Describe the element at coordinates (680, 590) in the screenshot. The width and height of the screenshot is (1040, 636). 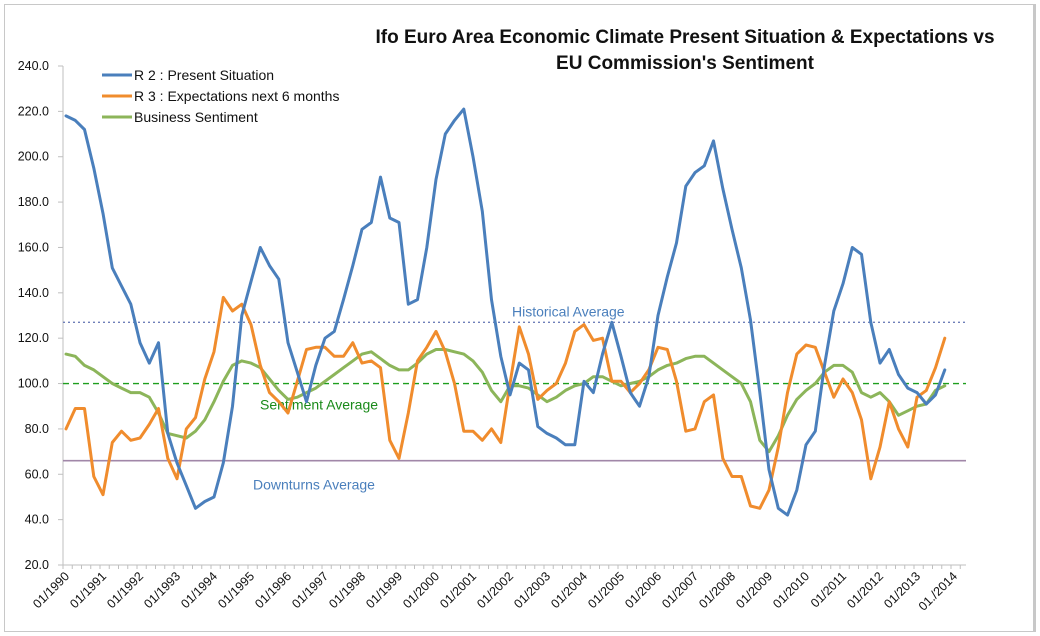
I see `x-tick-label: 01/2007` at that location.